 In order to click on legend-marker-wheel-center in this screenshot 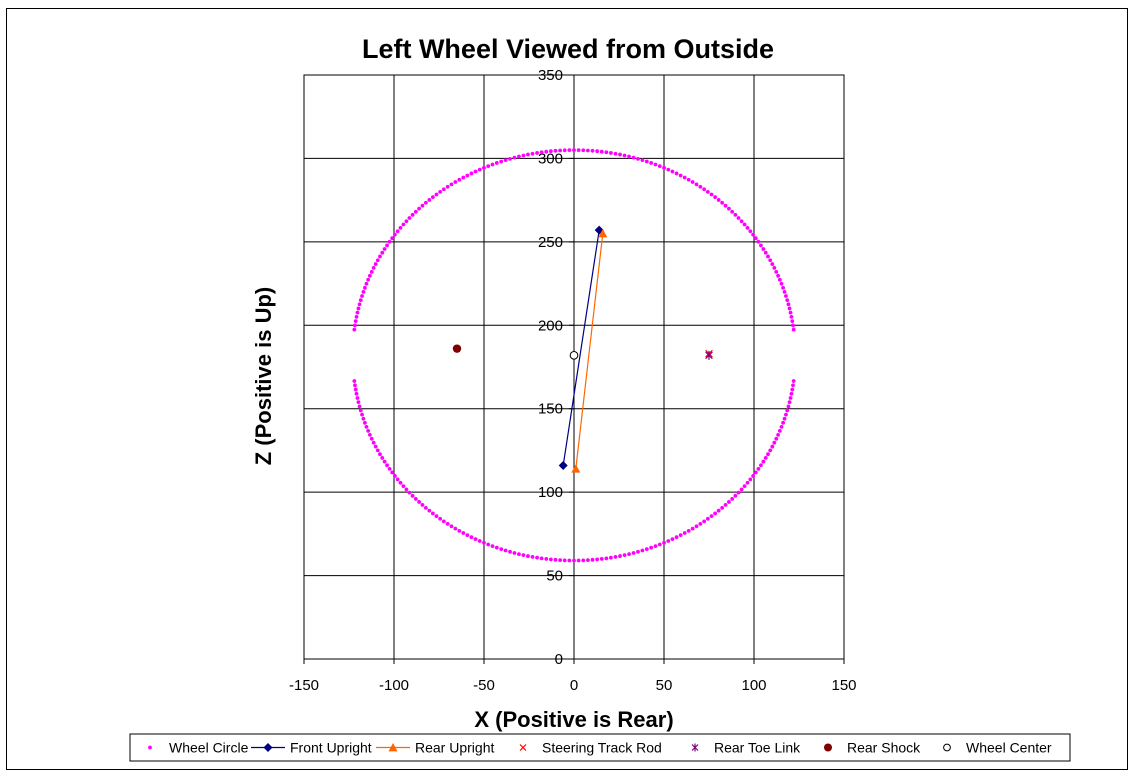, I will do `click(947, 747)`.